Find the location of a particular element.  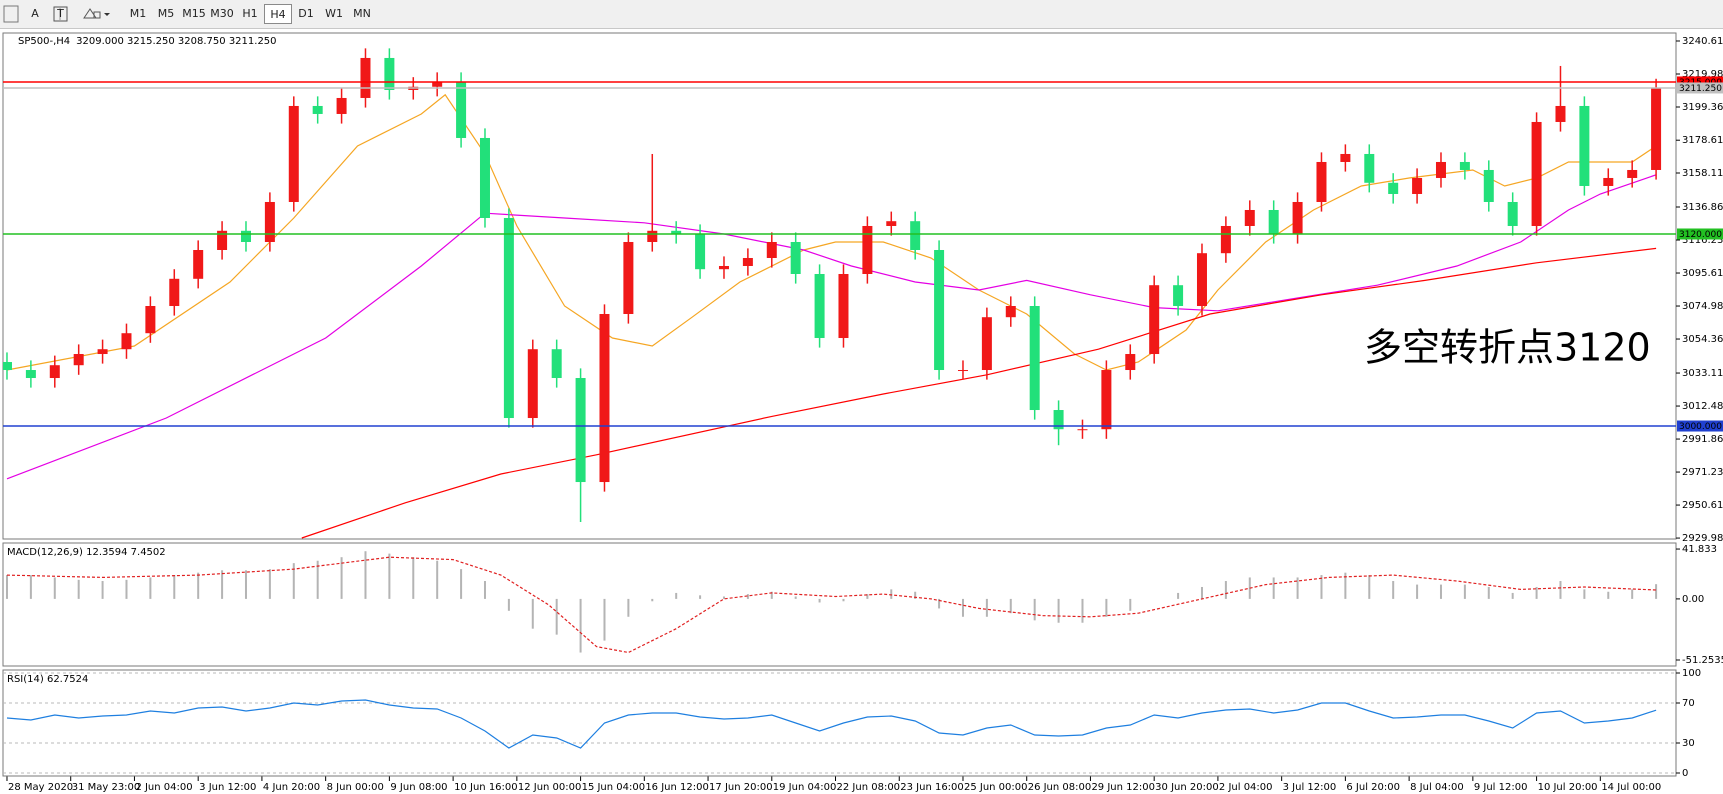

y-tick-label: 30 is located at coordinates (1688, 743).